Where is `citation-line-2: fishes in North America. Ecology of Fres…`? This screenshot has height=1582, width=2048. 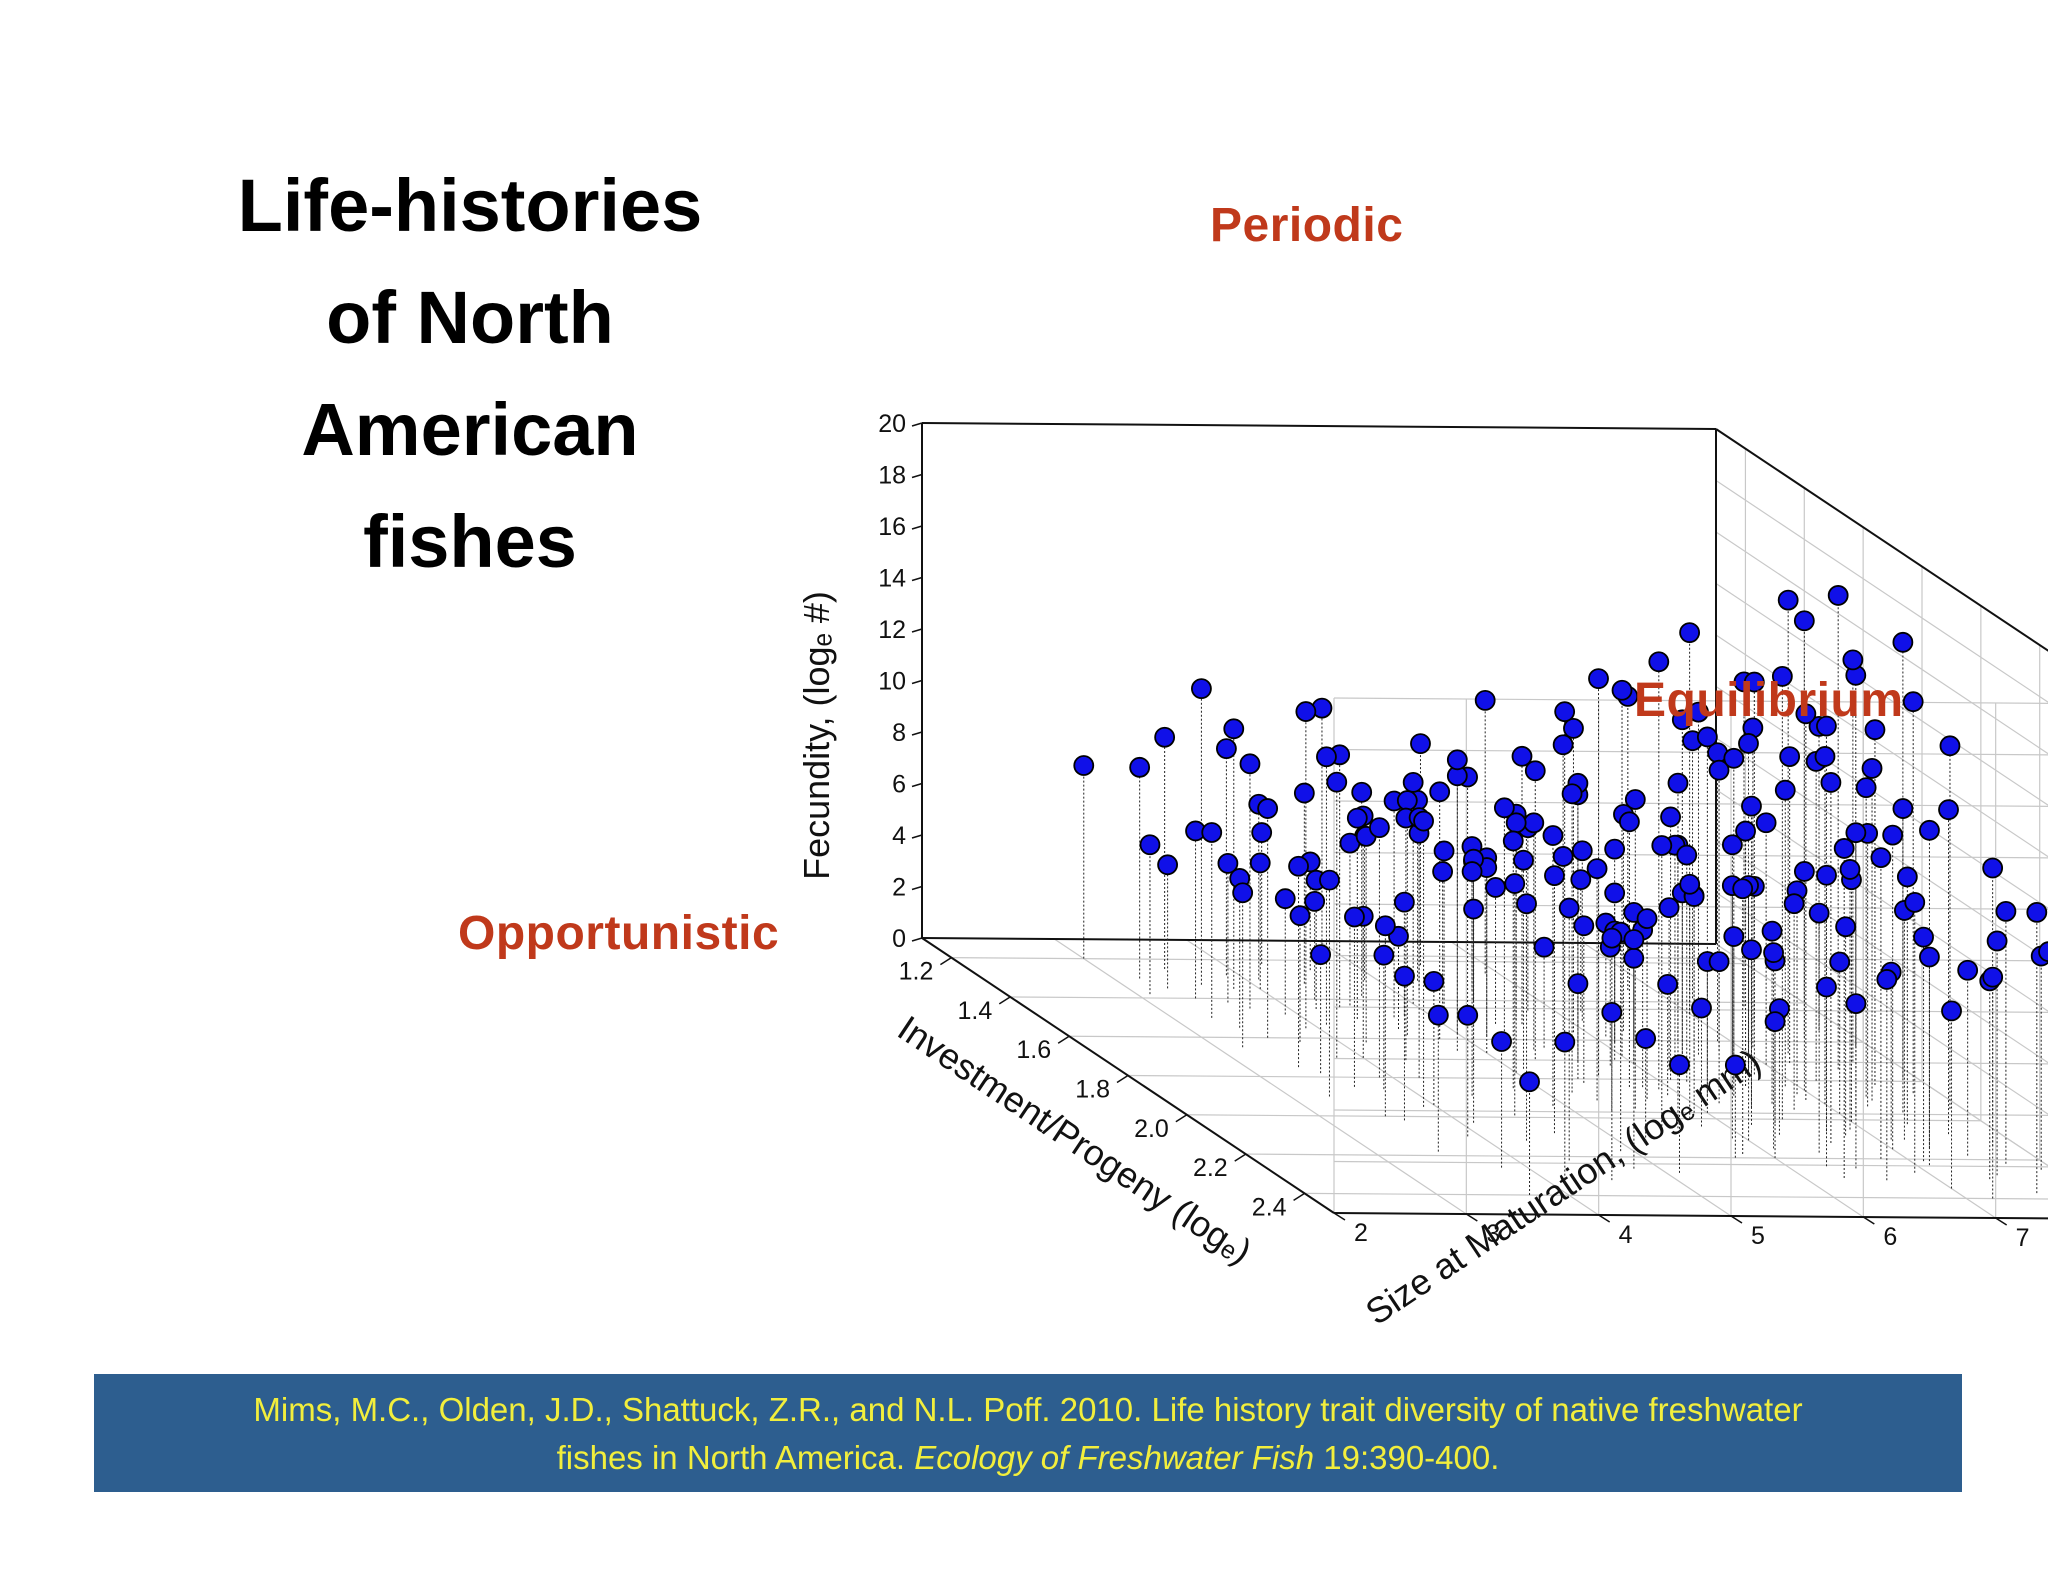
citation-line-2: fishes in North America. Ecology of Fres… is located at coordinates (1028, 1458).